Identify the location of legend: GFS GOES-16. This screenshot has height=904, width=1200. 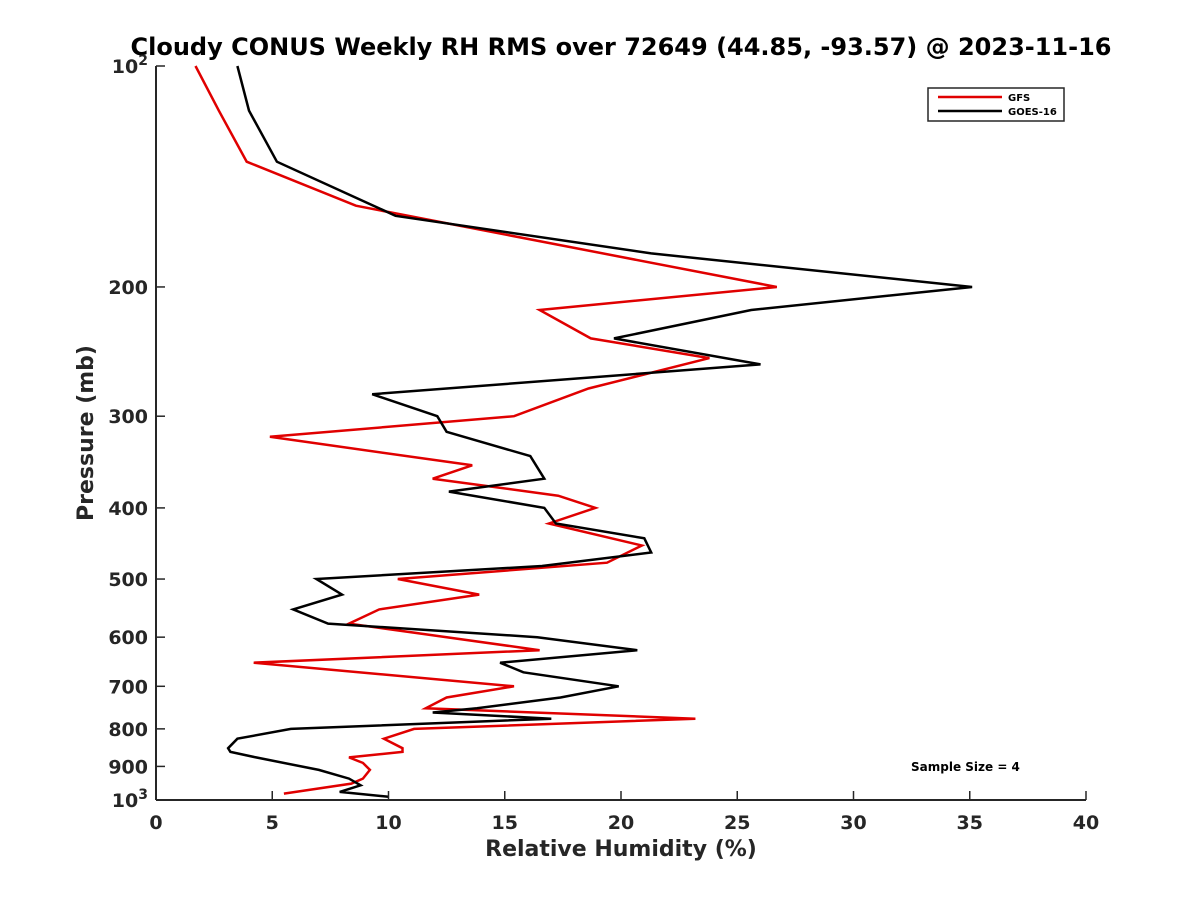
(996, 104).